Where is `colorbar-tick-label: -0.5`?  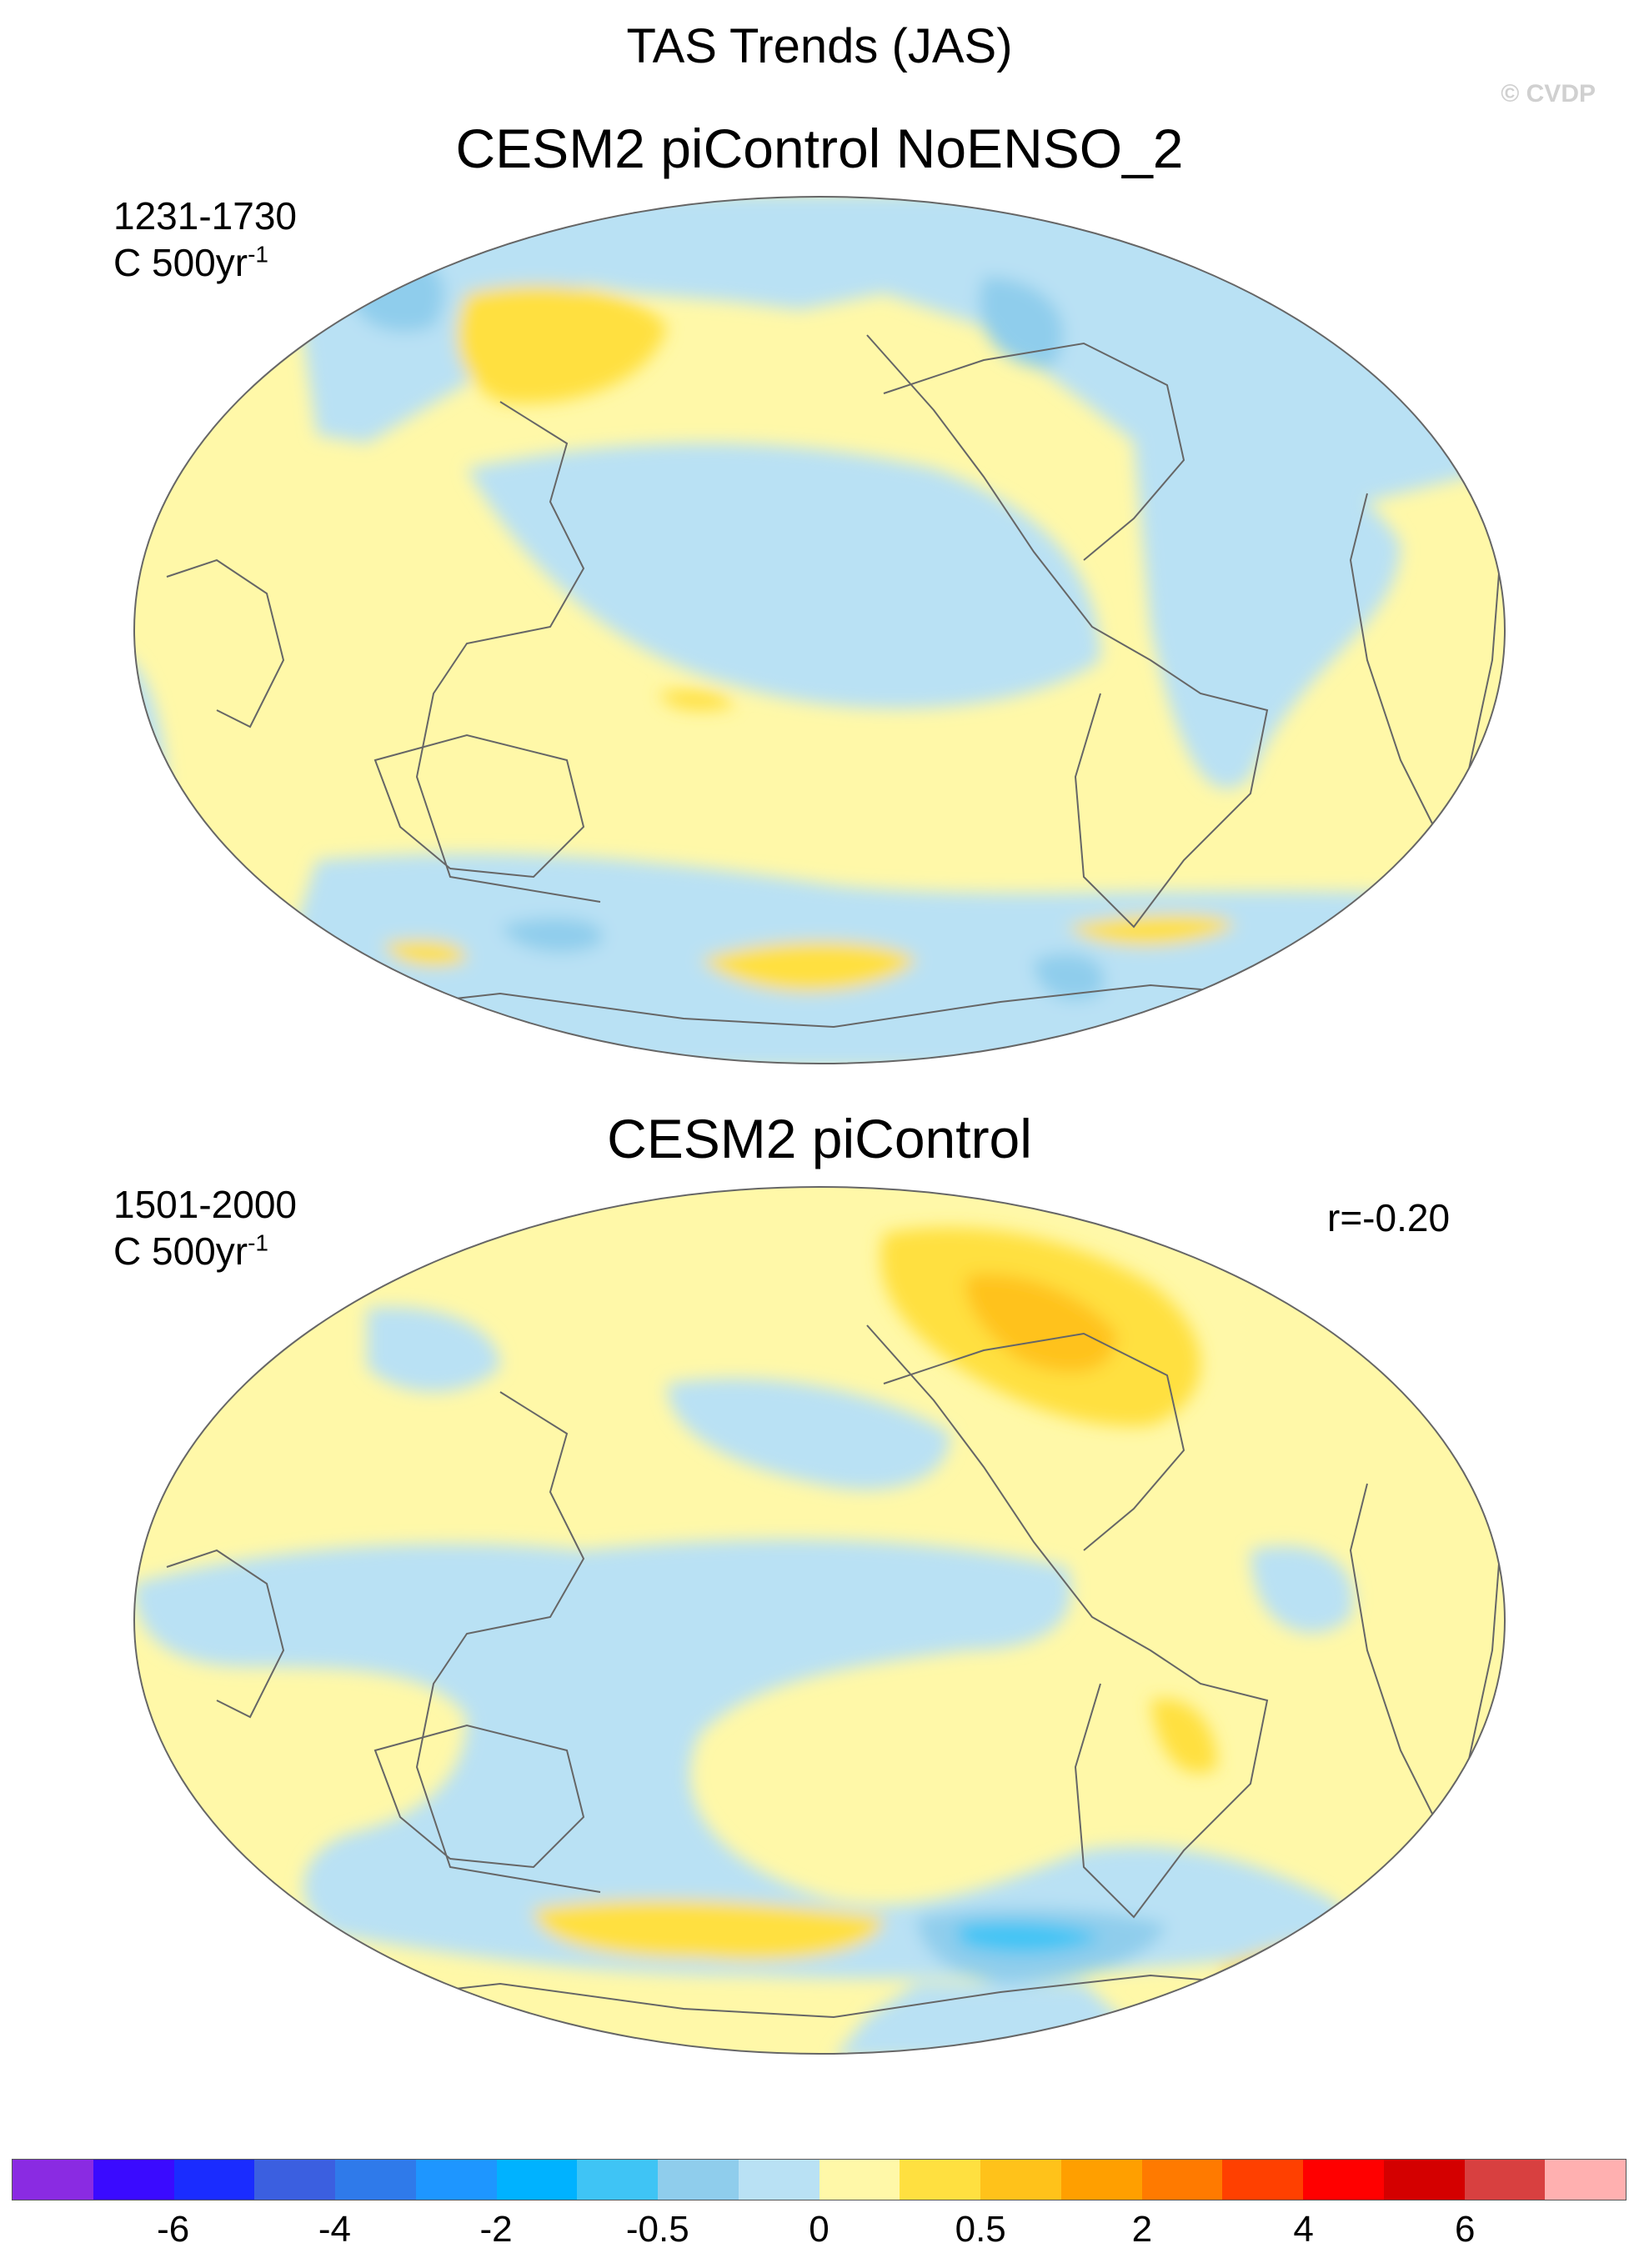
colorbar-tick-label: -0.5 is located at coordinates (657, 2229).